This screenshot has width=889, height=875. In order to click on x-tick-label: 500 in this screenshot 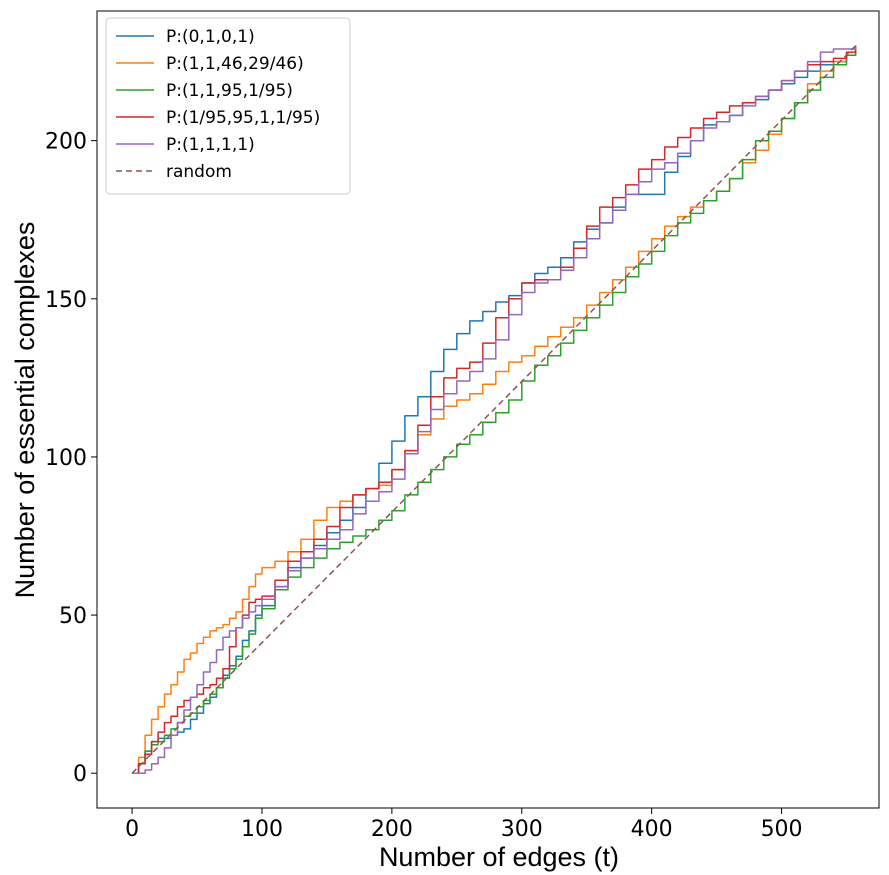, I will do `click(782, 829)`.